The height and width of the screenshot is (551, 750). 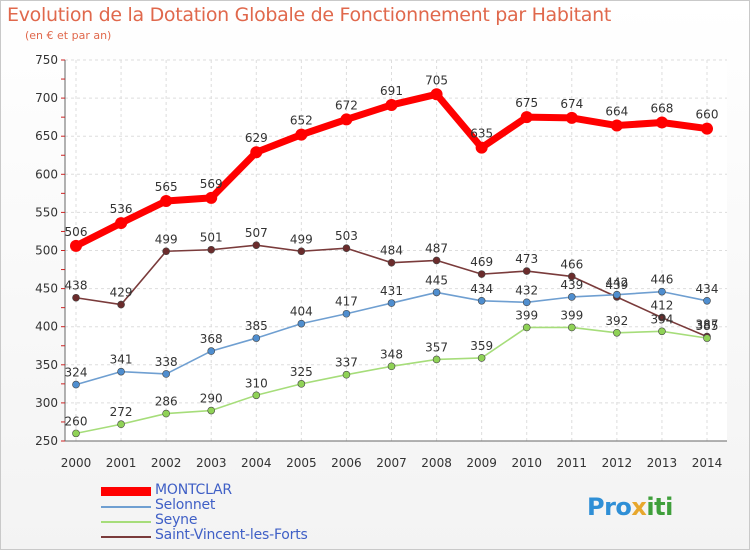 I want to click on x-tick-label: 2013, so click(x=662, y=463).